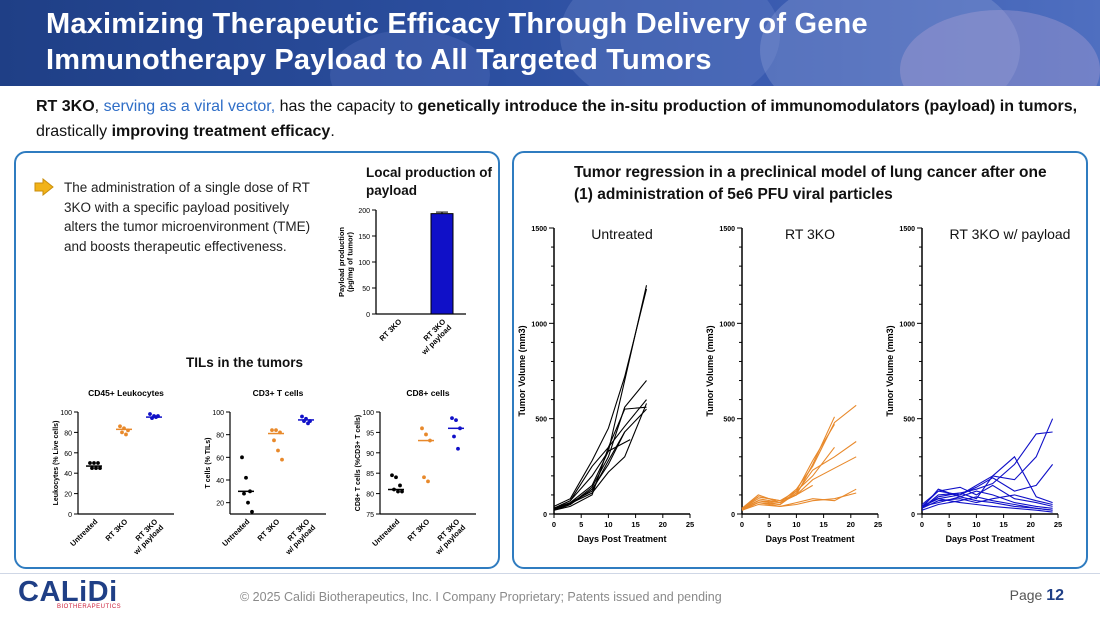 The width and height of the screenshot is (1100, 619). I want to click on y-tick-label: 50, so click(366, 289).